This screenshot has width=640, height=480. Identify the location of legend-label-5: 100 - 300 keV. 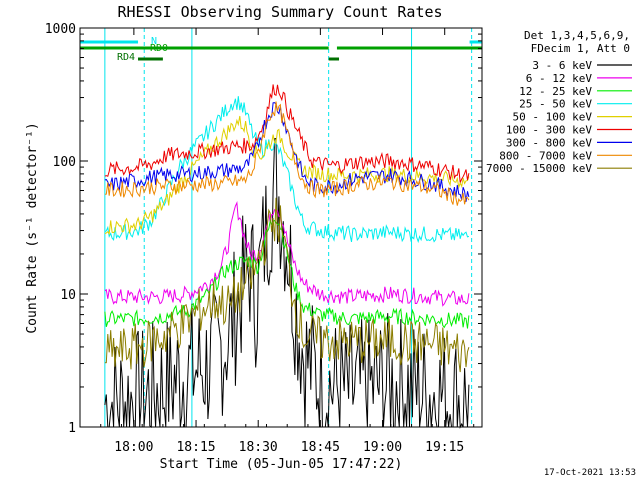
(549, 130).